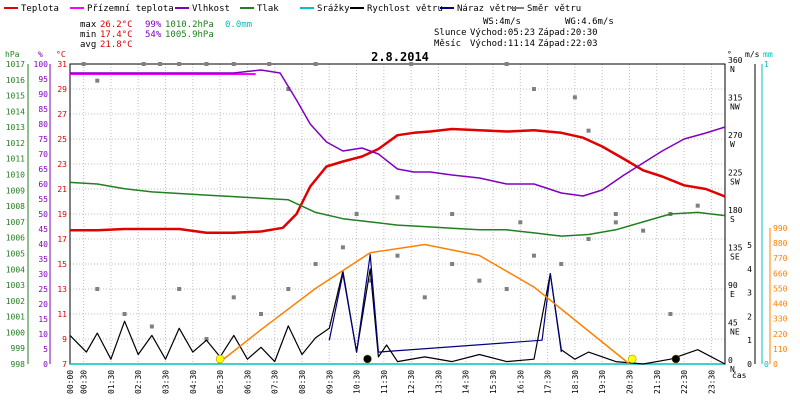  What do you see at coordinates (780, 304) in the screenshot?
I see `solar-tick-label: 440` at bounding box center [780, 304].